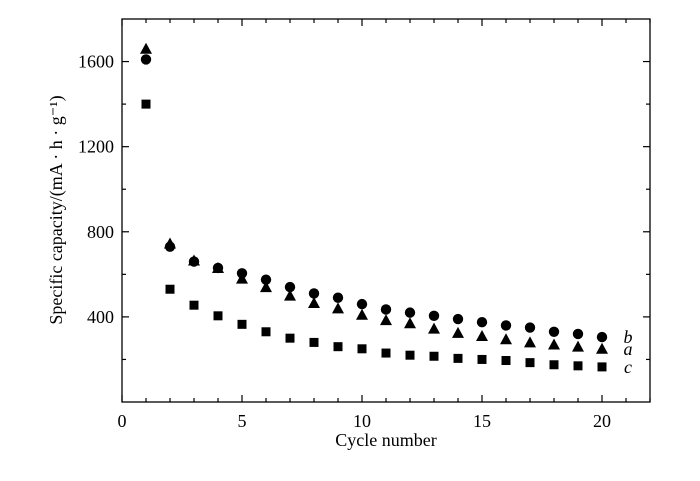 The image size is (700, 481). What do you see at coordinates (122, 421) in the screenshot?
I see `x-tick-label: 0` at bounding box center [122, 421].